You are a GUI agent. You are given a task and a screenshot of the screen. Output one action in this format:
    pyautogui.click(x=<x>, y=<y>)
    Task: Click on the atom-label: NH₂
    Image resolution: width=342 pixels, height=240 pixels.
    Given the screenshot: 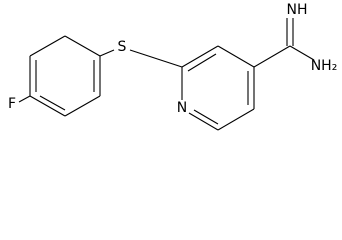 What is the action you would take?
    pyautogui.click(x=324, y=66)
    